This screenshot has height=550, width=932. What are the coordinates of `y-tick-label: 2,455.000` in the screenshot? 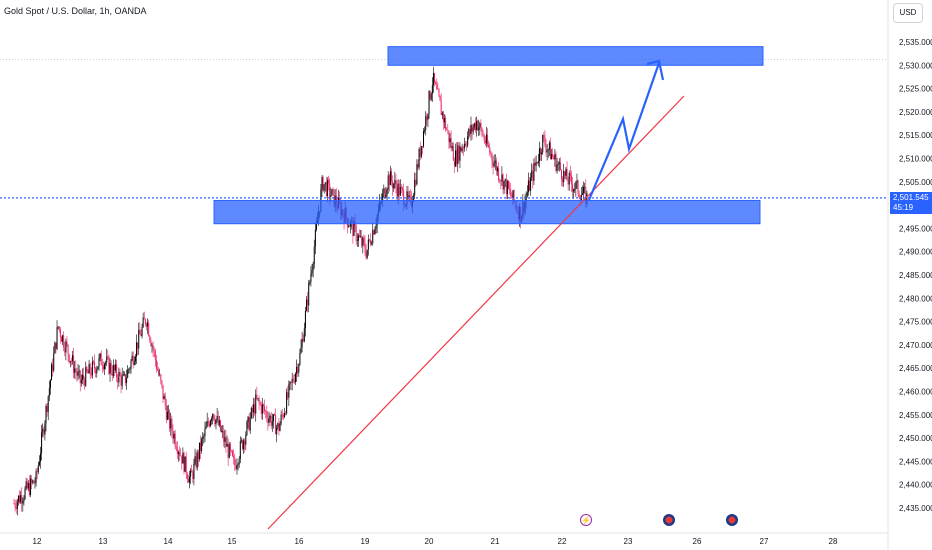 It's located at (915, 415).